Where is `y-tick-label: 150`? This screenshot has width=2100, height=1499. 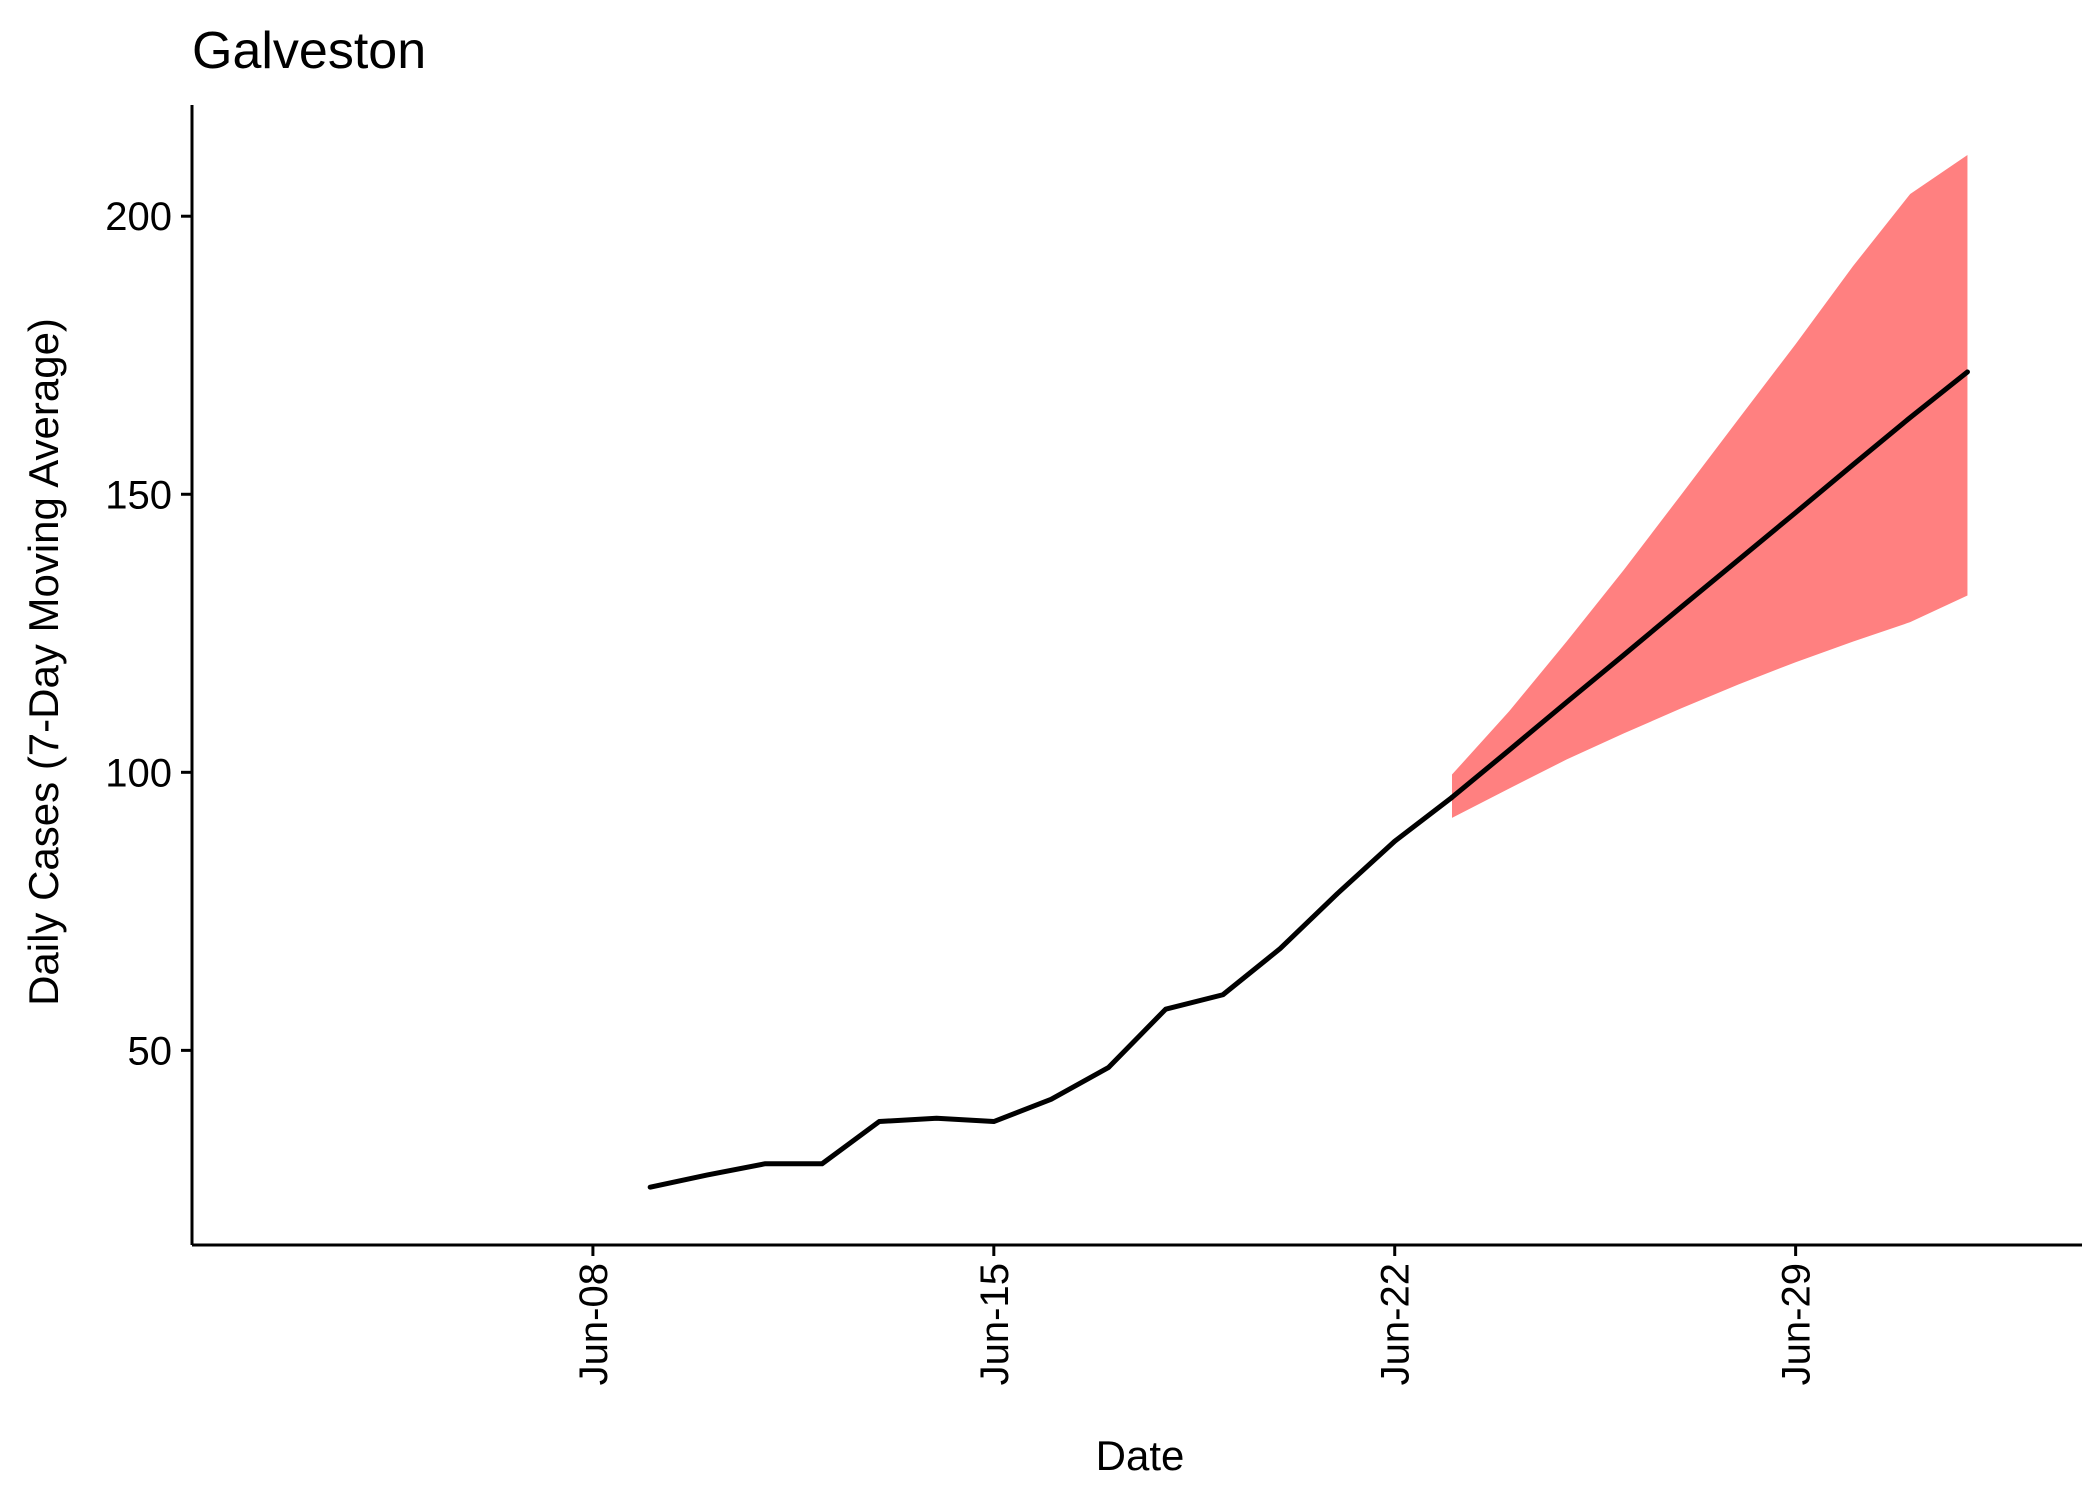 y-tick-label: 150 is located at coordinates (138, 495).